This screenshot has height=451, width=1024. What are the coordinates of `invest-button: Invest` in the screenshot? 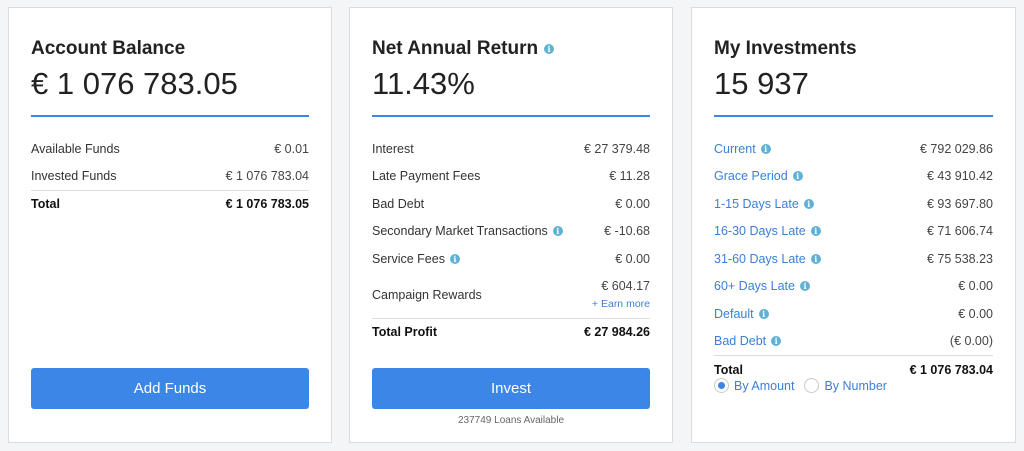 It's located at (511, 388).